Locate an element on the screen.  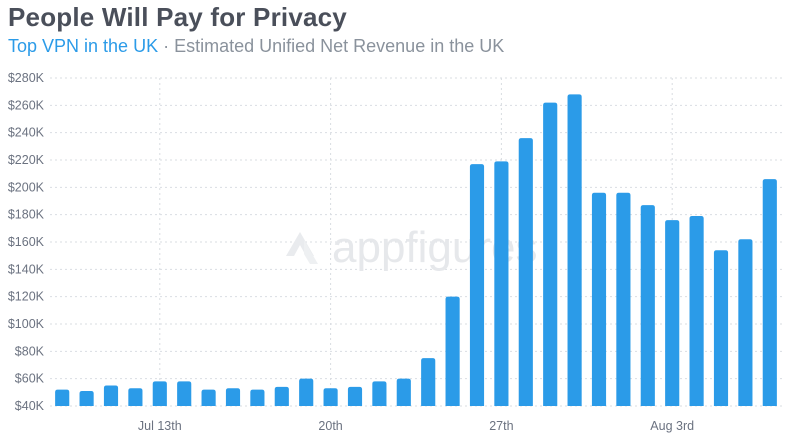
y-tick-label: $80K is located at coordinates (30, 351).